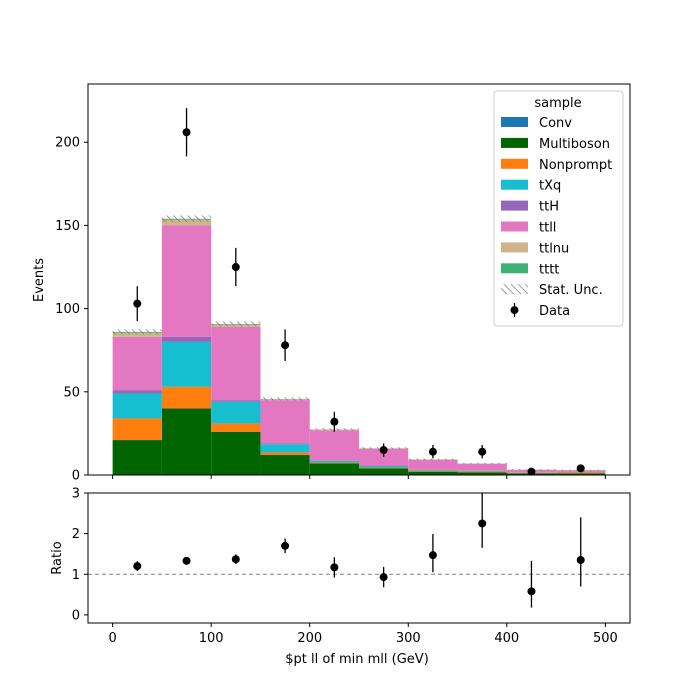 The height and width of the screenshot is (700, 700). Describe the element at coordinates (359, 477) in the screenshot. I see `main-x-ticks` at that location.